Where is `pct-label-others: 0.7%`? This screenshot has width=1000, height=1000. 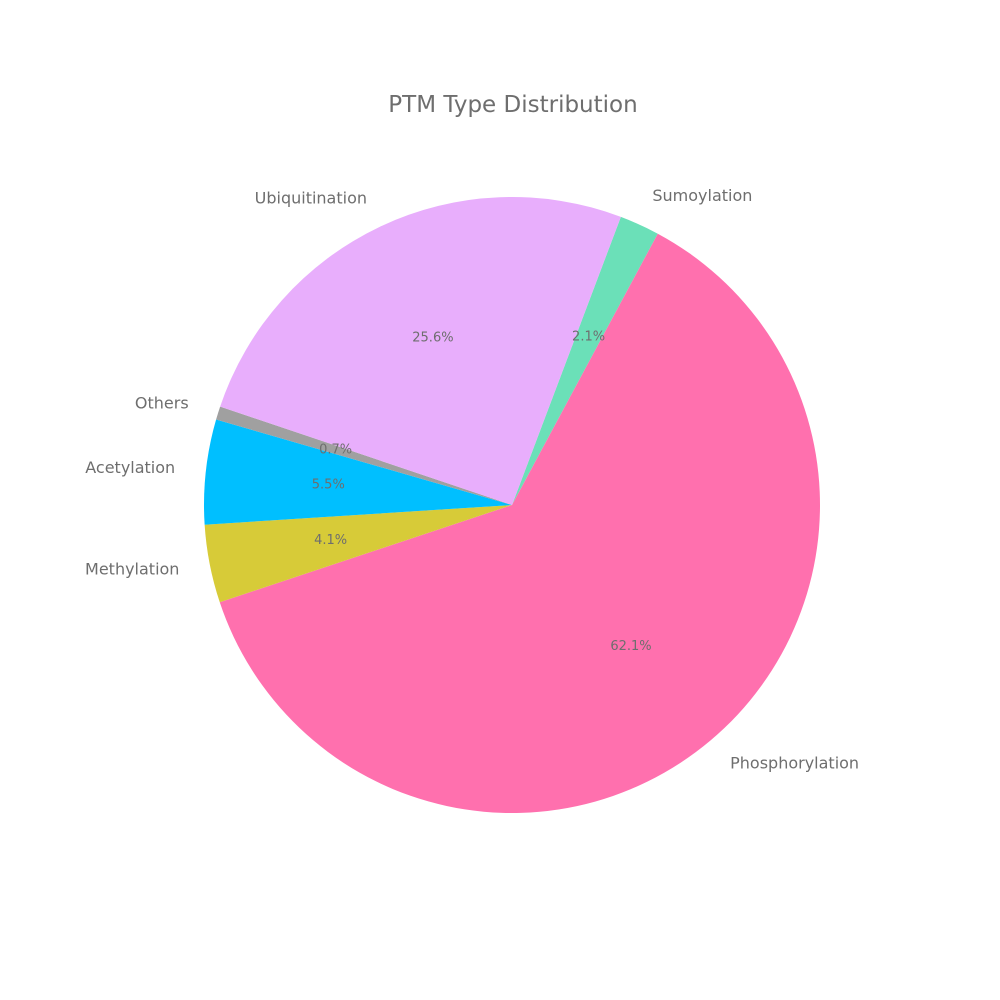
pct-label-others: 0.7% is located at coordinates (335, 449).